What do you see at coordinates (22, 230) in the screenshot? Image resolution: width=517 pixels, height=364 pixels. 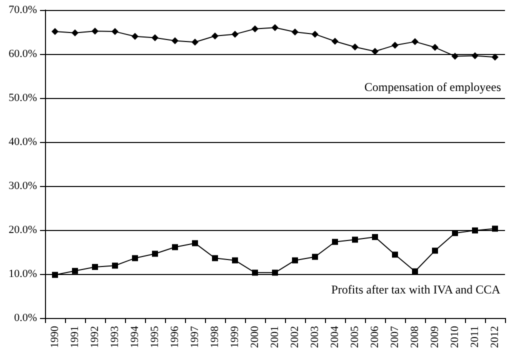 I see `y-tick-label: 20.0%` at bounding box center [22, 230].